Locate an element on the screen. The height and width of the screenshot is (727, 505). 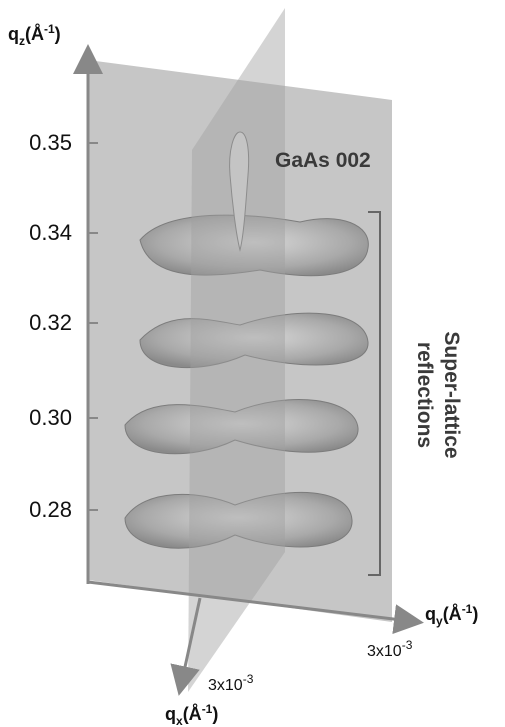
peak-label: GaAs 002 is located at coordinates (323, 160).